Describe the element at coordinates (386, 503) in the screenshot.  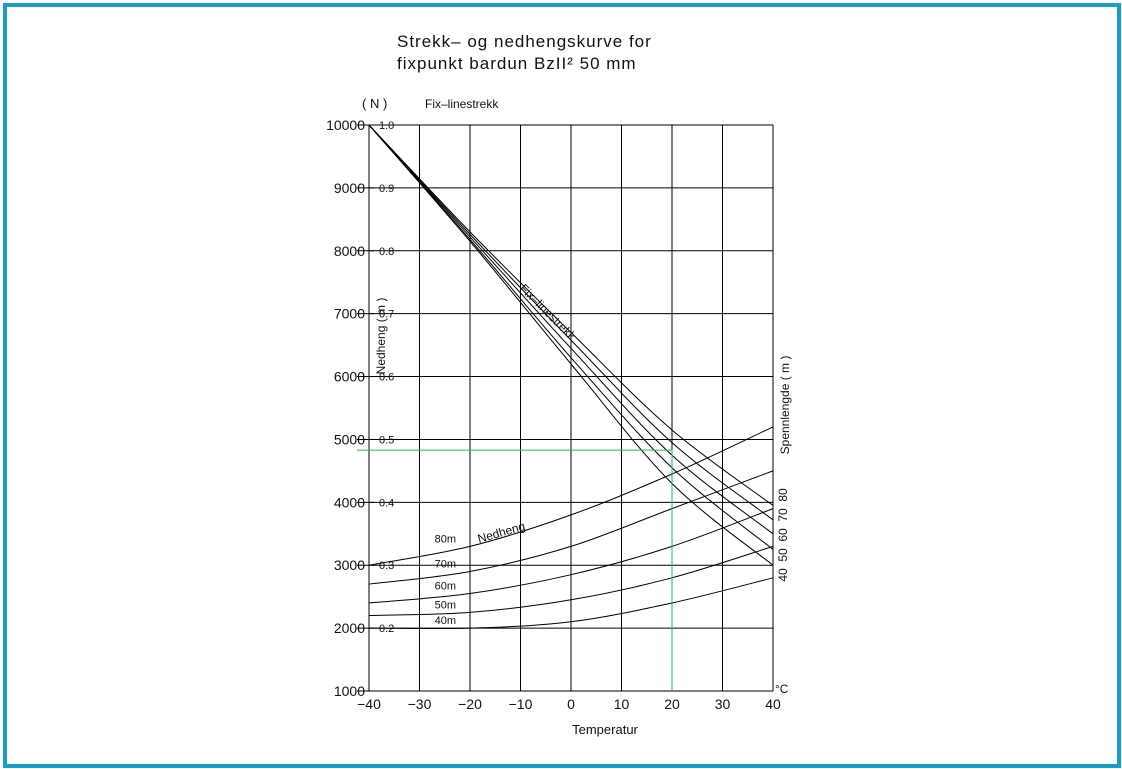
I see `sag-tick-label: 0.4` at that location.